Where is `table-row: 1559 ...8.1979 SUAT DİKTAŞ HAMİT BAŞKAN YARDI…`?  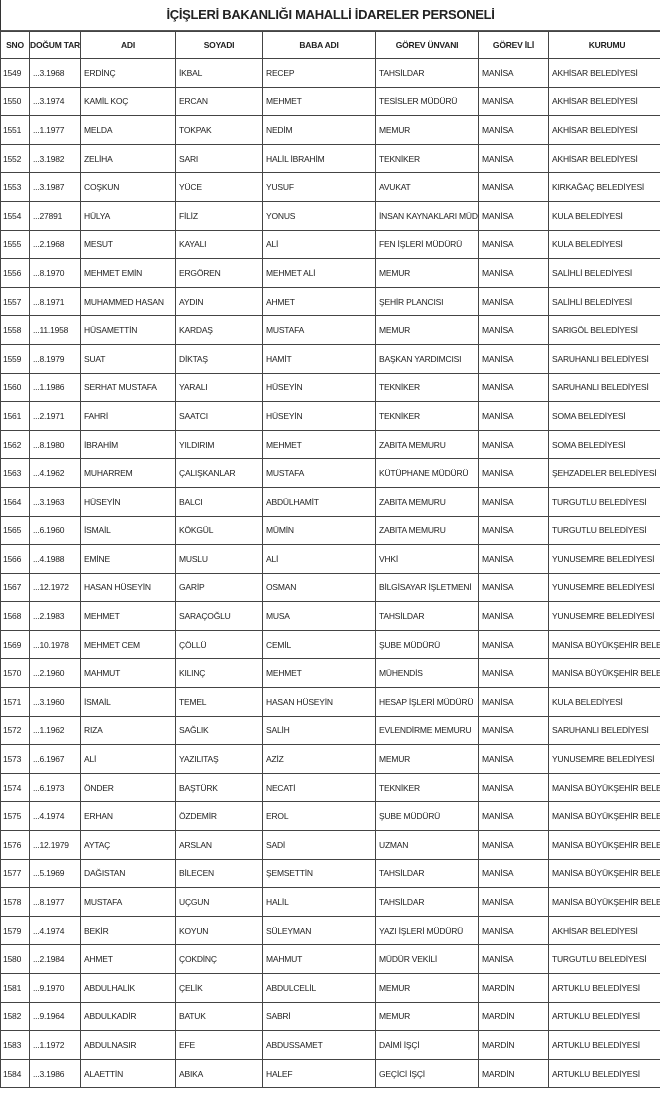
table-row: 1559 ...8.1979 SUAT DİKTAŞ HAMİT BAŞKAN YARDI… is located at coordinates (330, 358).